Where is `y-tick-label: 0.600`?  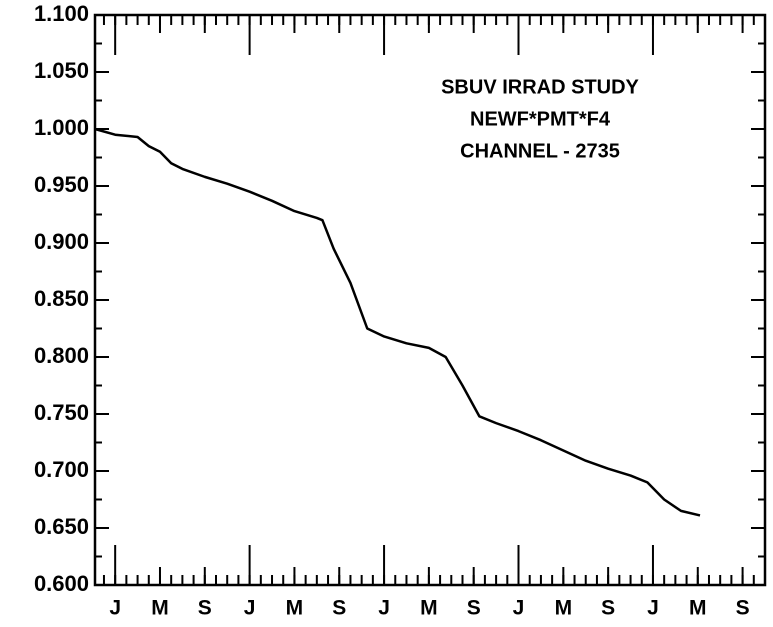 y-tick-label: 0.600 is located at coordinates (61, 583).